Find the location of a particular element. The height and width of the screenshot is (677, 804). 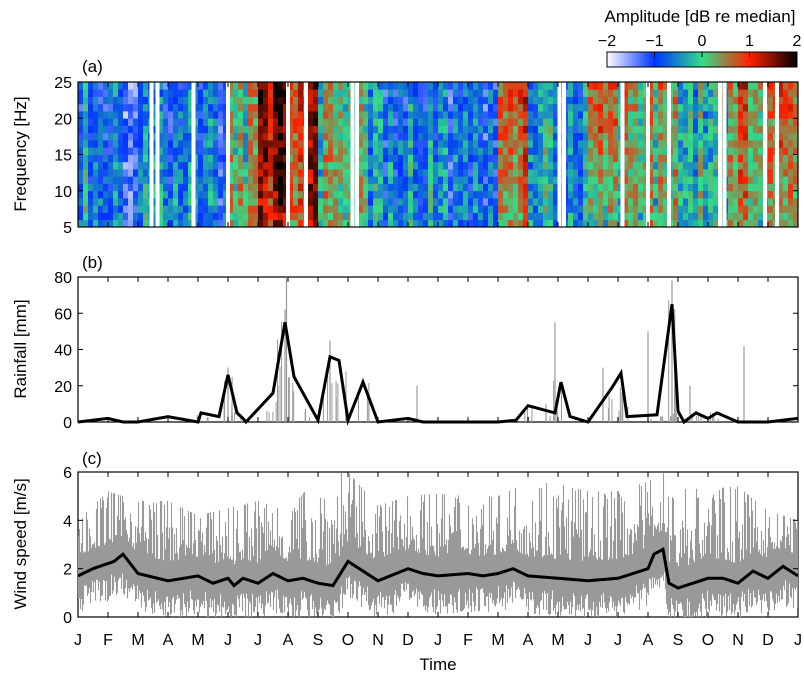

y-tick-label: 60 is located at coordinates (63, 314).